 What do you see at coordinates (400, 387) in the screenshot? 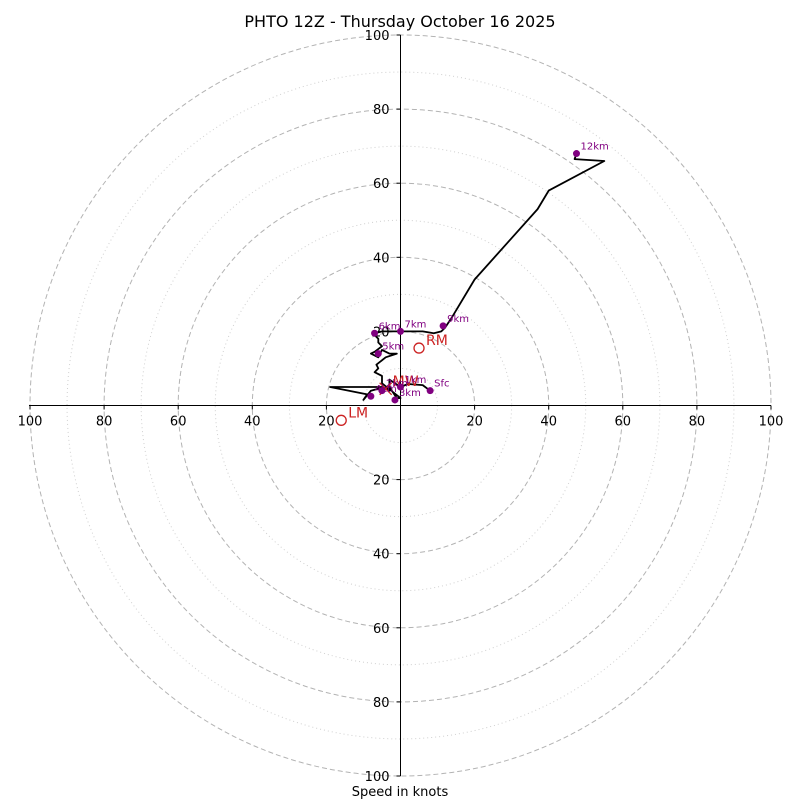
I see `level-point-1km` at bounding box center [400, 387].